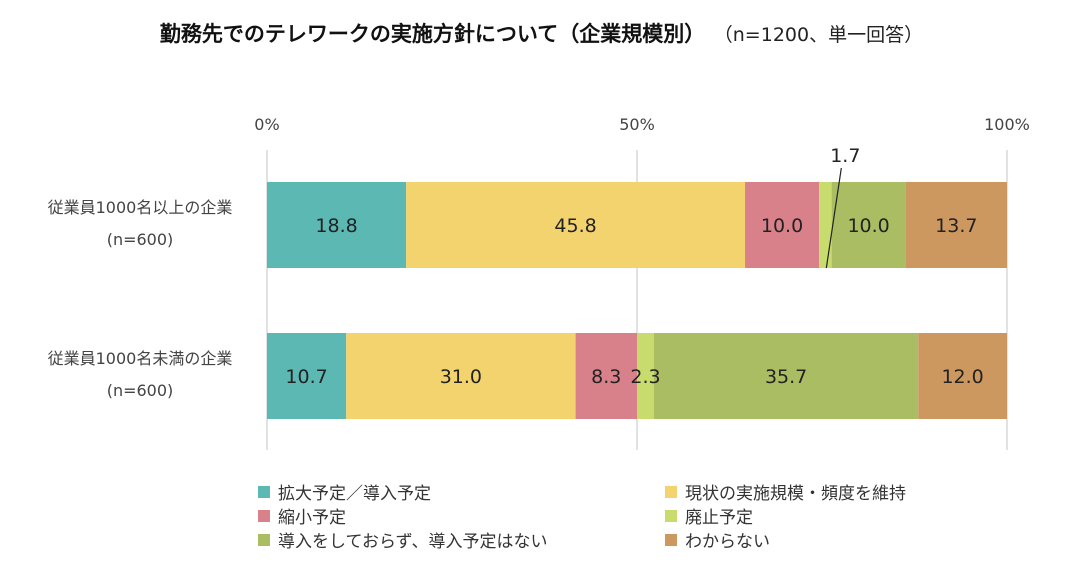  What do you see at coordinates (140, 207) in the screenshot?
I see `category-label: 従業員1000名以上の企業` at bounding box center [140, 207].